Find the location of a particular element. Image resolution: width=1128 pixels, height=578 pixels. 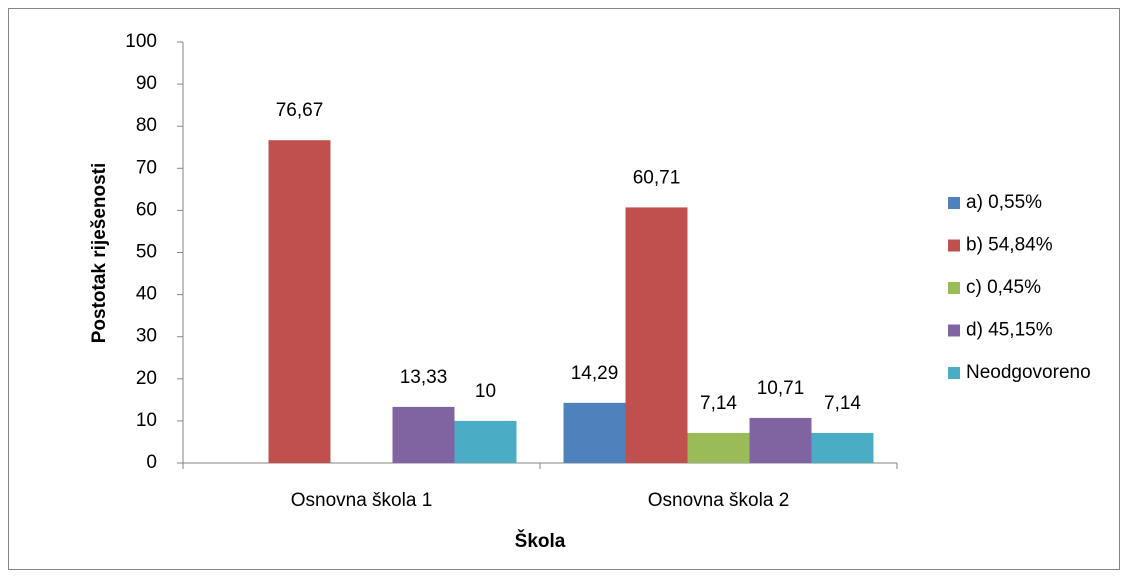

y-tick-label: 10 is located at coordinates (146, 420).